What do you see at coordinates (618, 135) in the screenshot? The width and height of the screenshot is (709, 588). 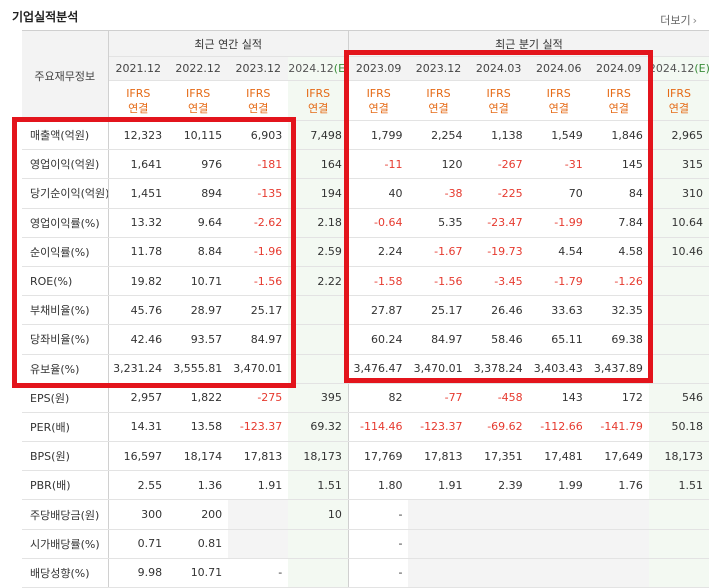 I see `table-cell: 1,846` at bounding box center [618, 135].